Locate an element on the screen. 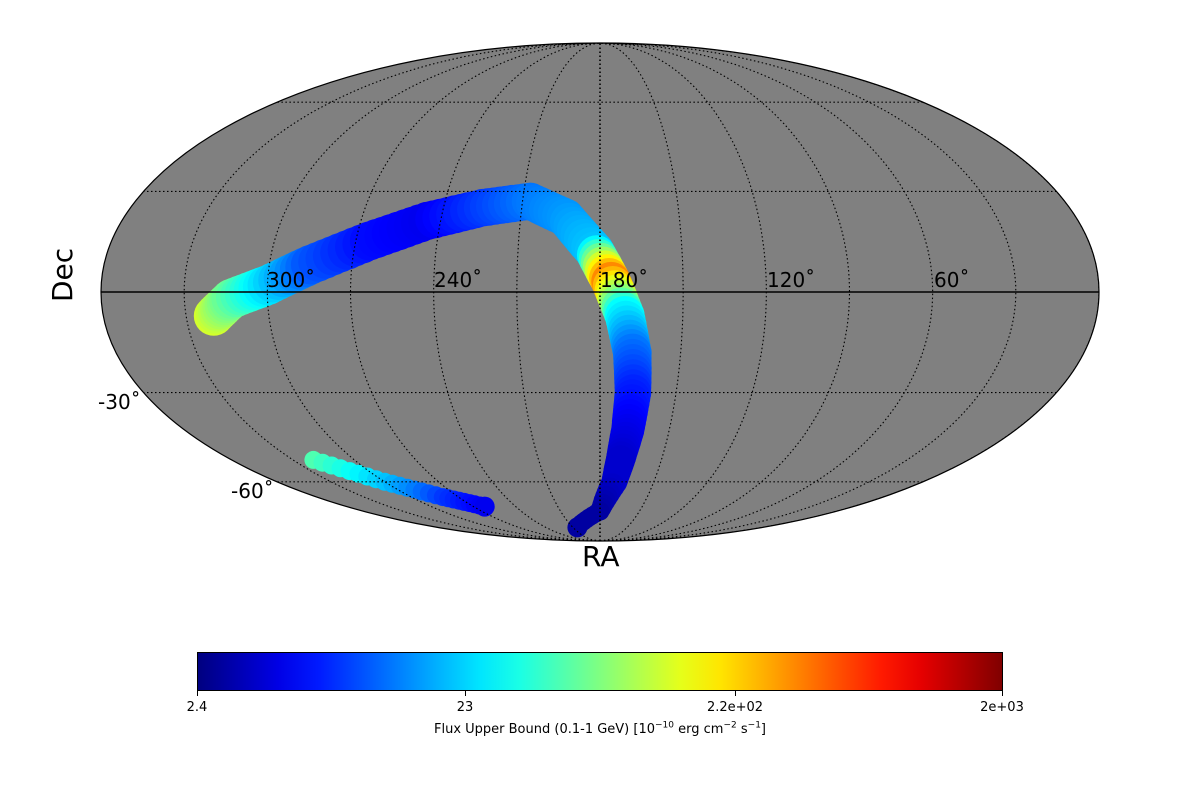 This screenshot has height=800, width=1200. ra-tick-label: 180˚ is located at coordinates (624, 280).